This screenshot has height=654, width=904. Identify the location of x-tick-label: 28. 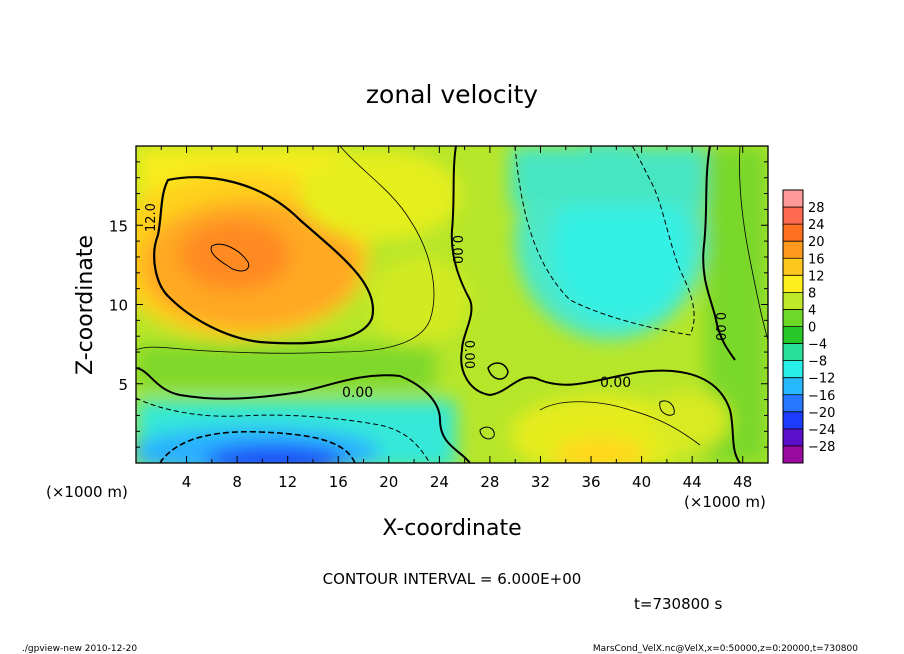
(489, 482).